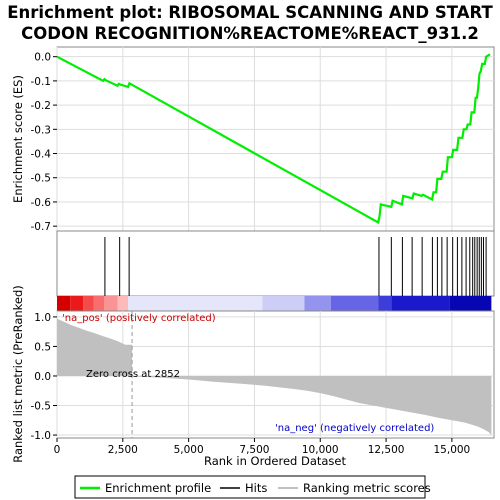 This screenshot has width=500, height=500. Describe the element at coordinates (41, 407) in the screenshot. I see `rank-y-tick-label: -0.5` at that location.